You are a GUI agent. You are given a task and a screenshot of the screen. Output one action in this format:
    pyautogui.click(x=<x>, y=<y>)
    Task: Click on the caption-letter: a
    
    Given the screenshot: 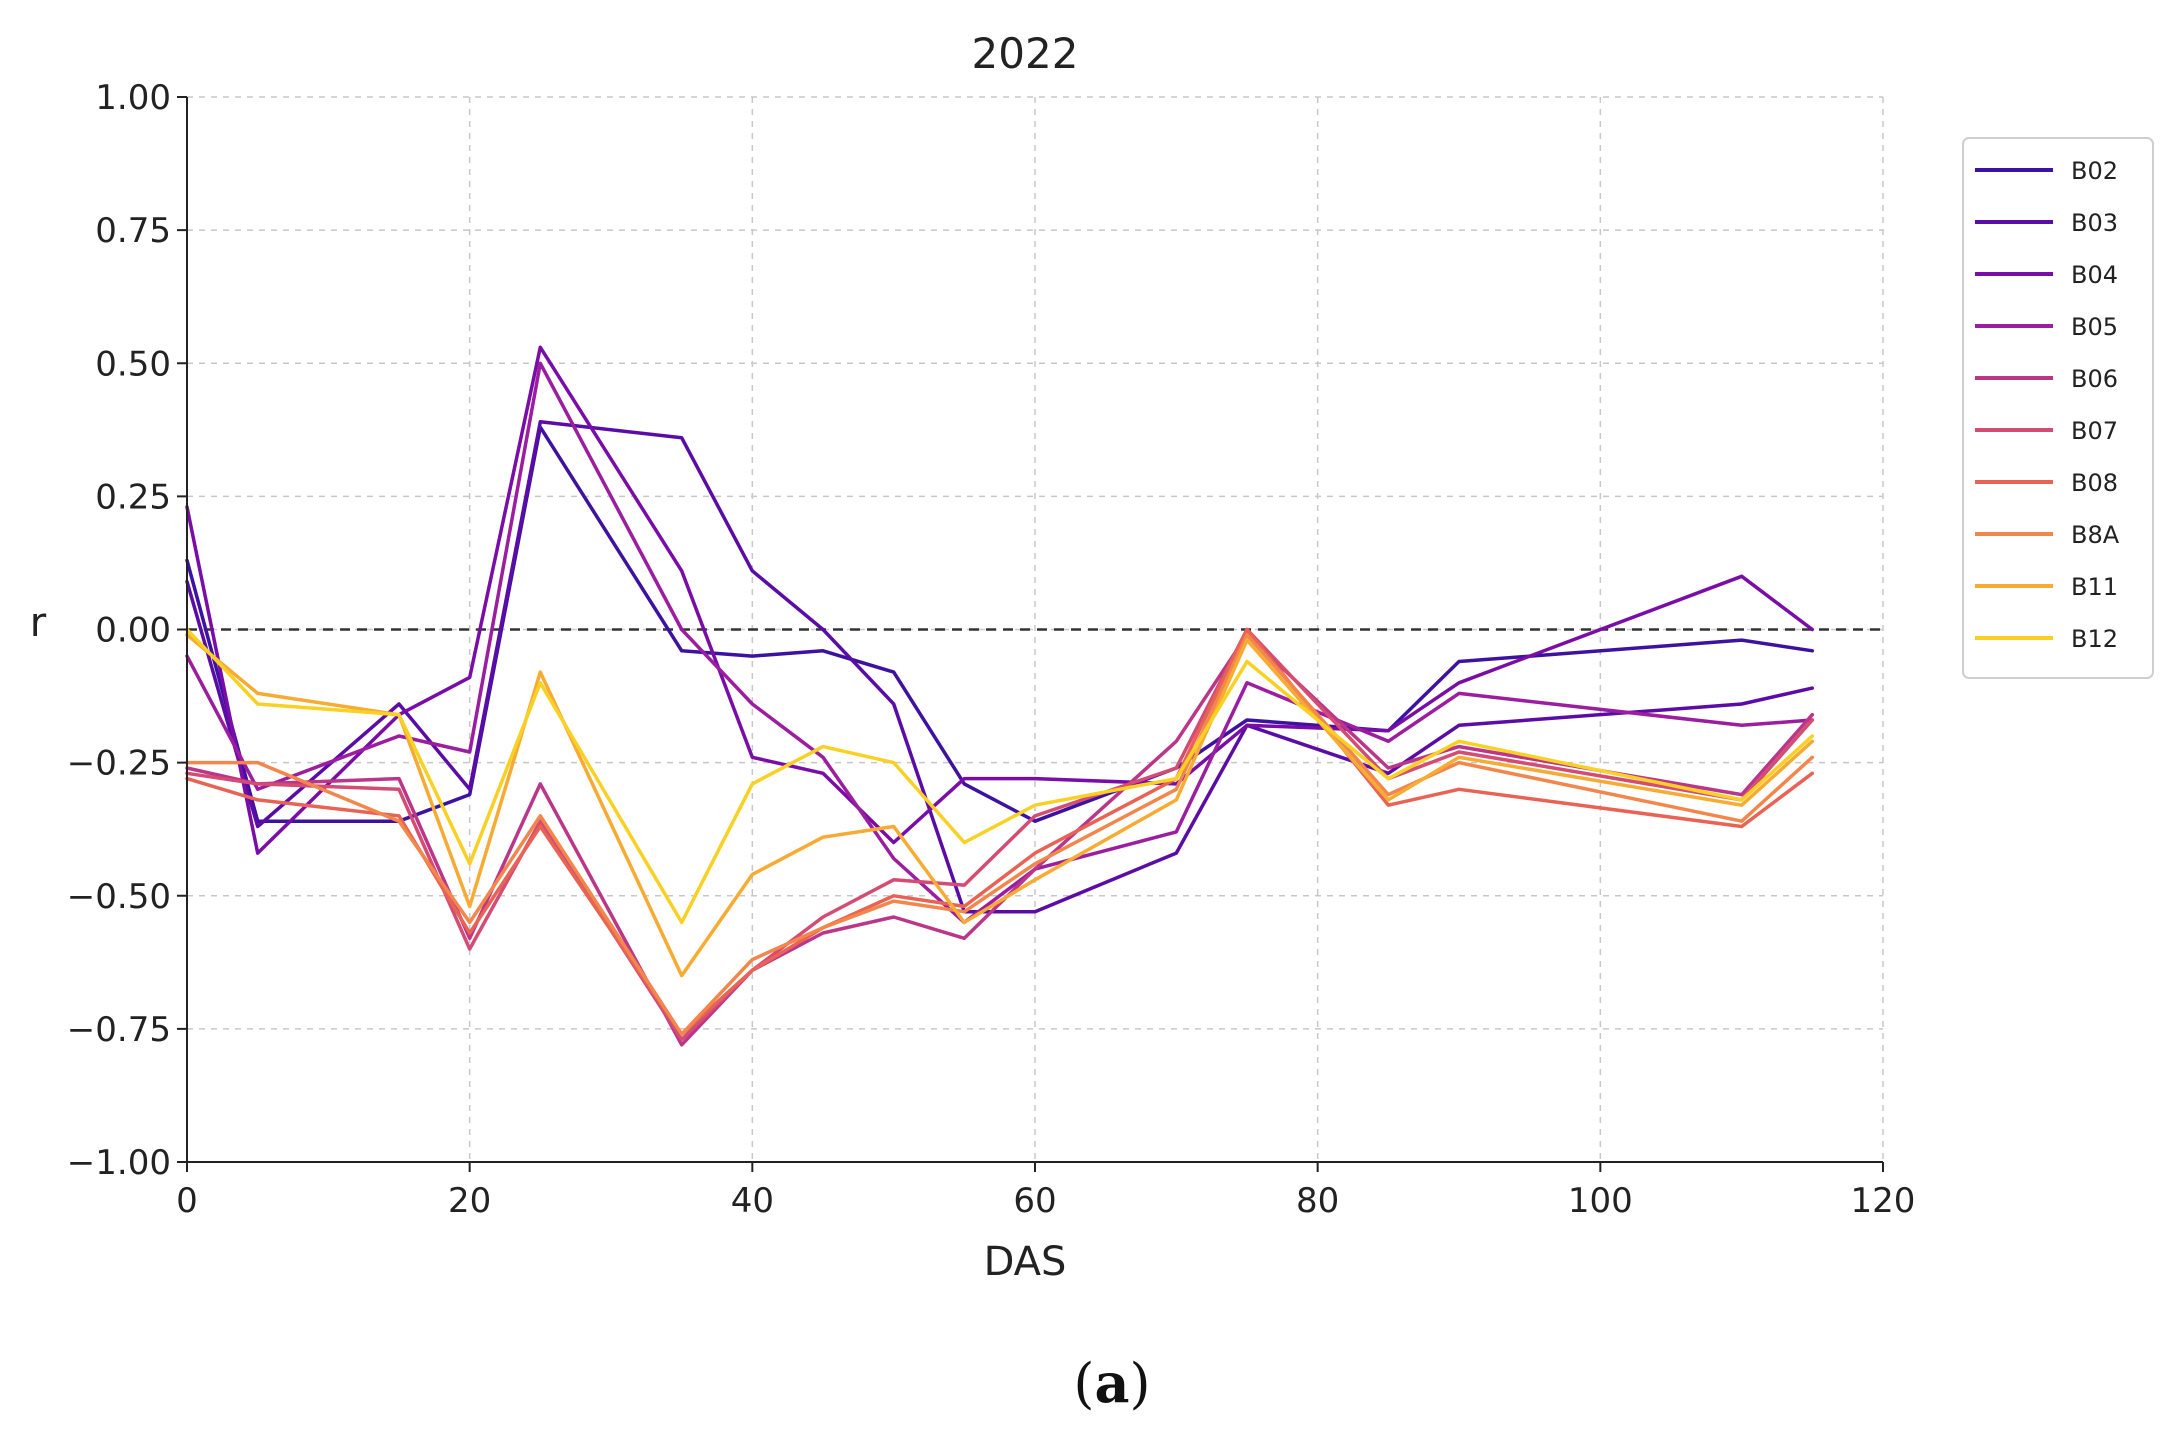 What is the action you would take?
    pyautogui.click(x=1112, y=1383)
    